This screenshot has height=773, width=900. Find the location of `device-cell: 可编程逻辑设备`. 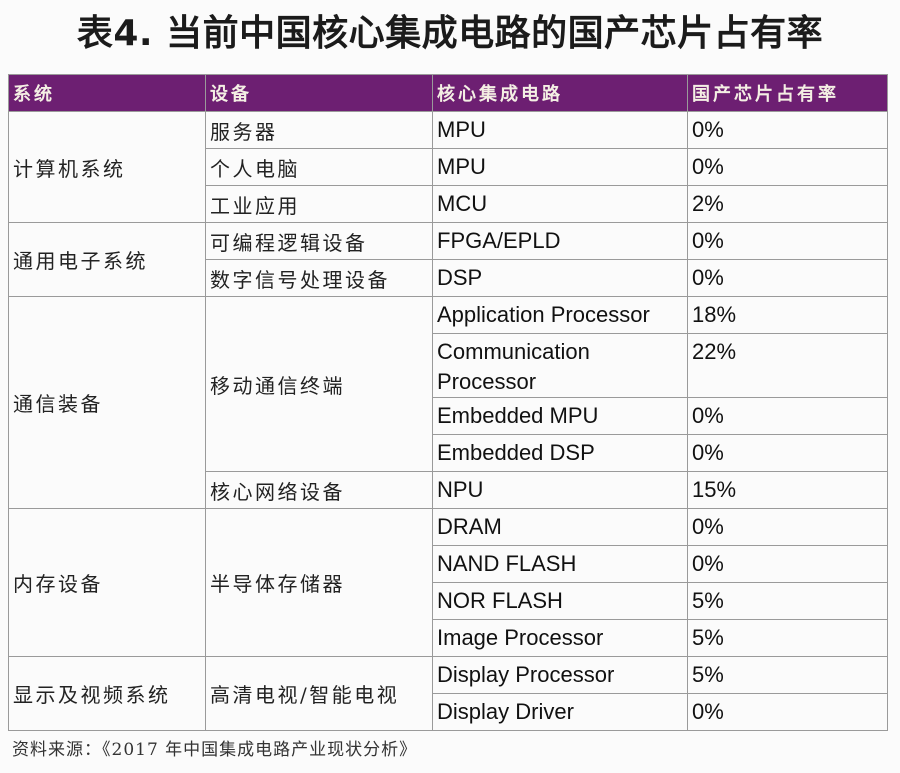

device-cell: 可编程逻辑设备 is located at coordinates (319, 241).